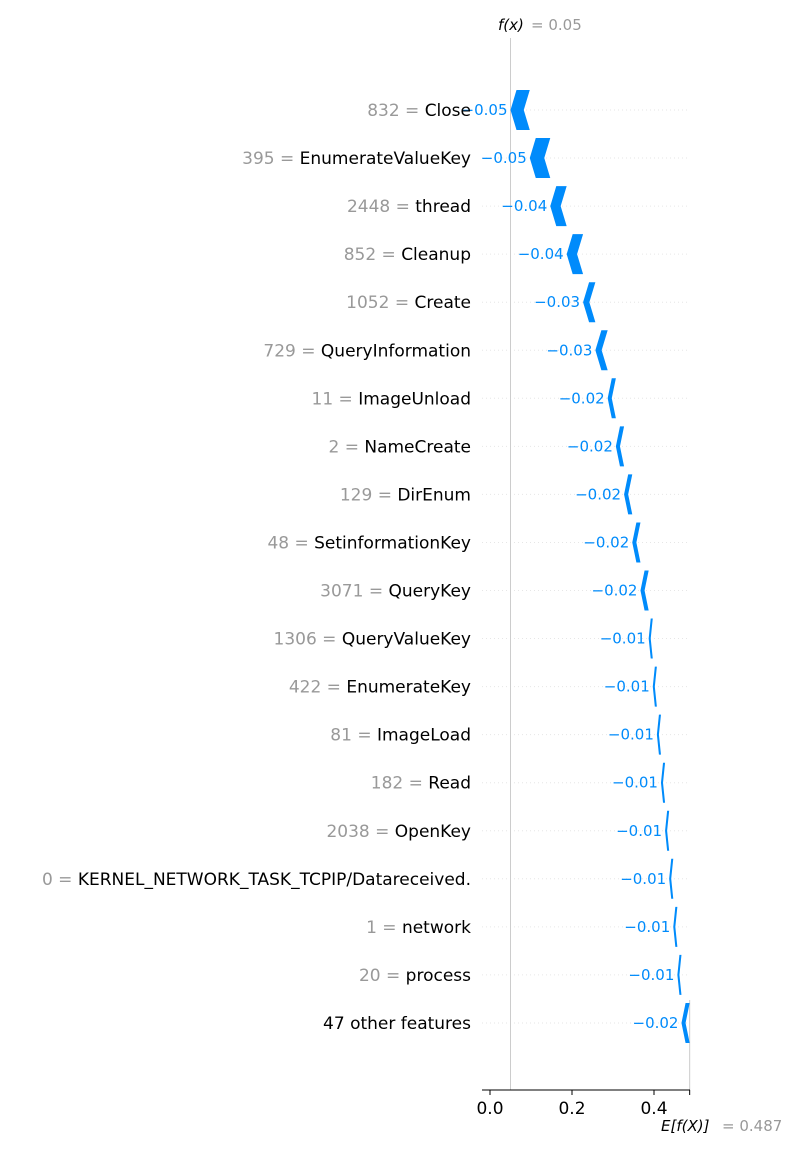 The height and width of the screenshot is (1150, 800). I want to click on feature-name: QueryValueKey, so click(406, 640).